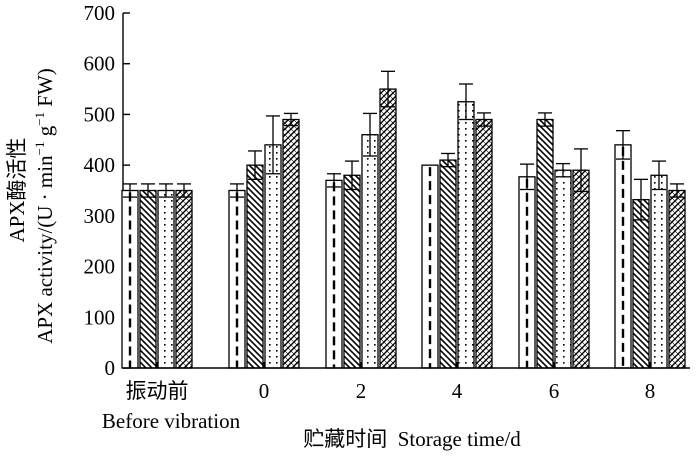 Image resolution: width=700 pixels, height=459 pixels. Describe the element at coordinates (45, 249) in the screenshot. I see `y-title-part: APX activity/(U · min` at that location.